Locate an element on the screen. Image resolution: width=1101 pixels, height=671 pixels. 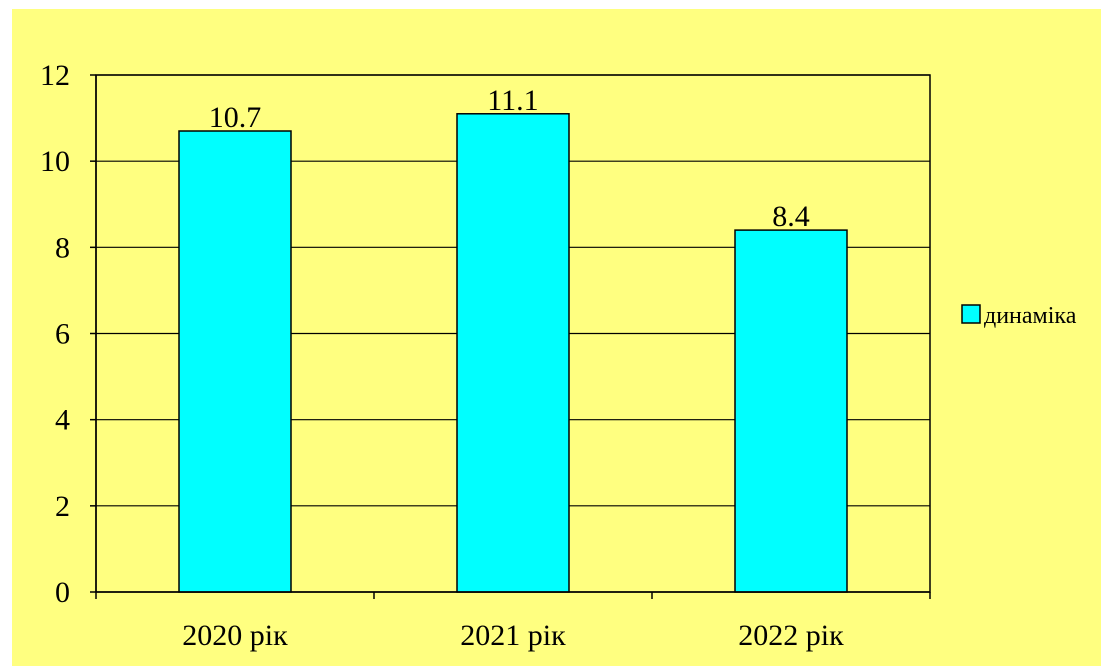
y-tick-label: 4 is located at coordinates (62, 420).